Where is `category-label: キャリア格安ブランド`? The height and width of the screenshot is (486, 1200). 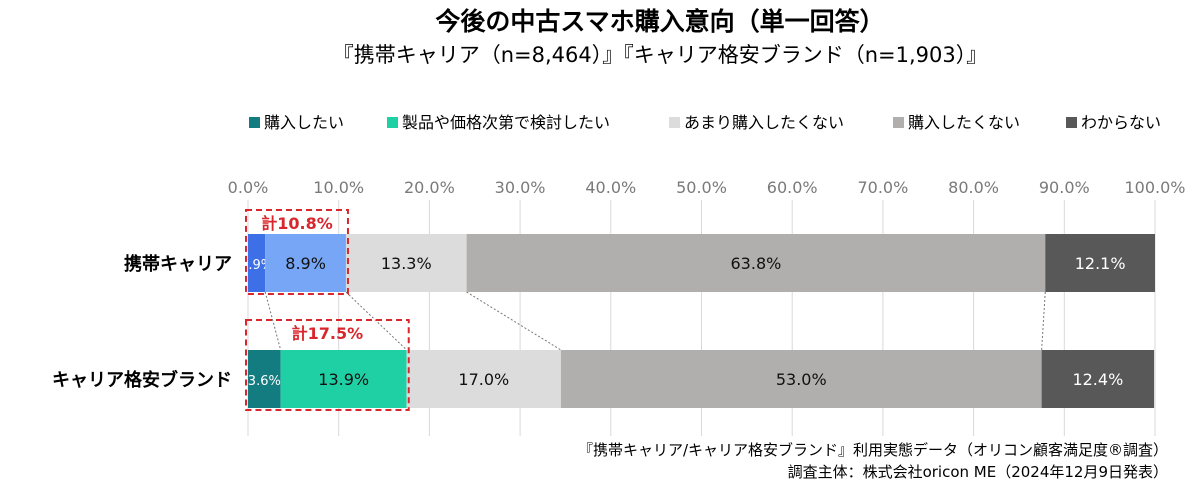
category-label: キャリア格安ブランド is located at coordinates (142, 380).